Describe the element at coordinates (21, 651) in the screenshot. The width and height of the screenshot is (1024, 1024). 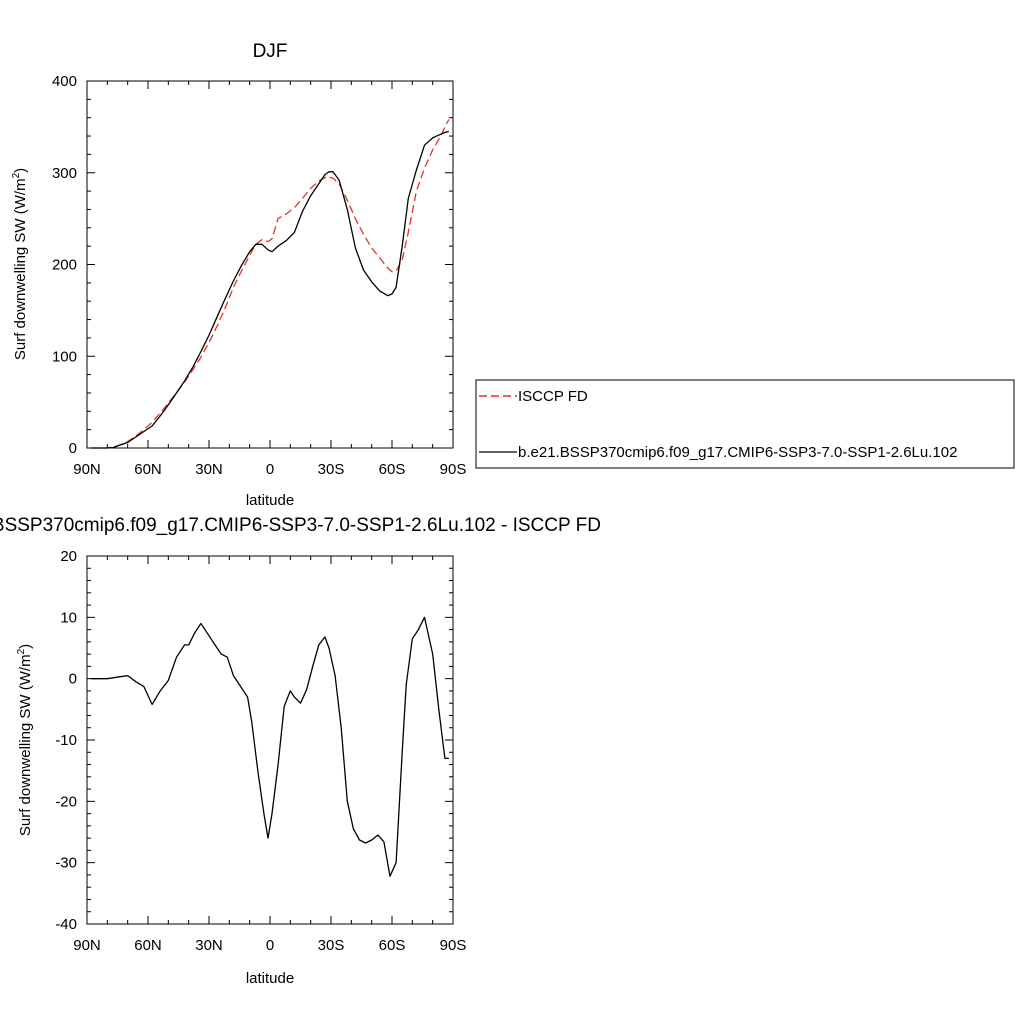
I see `panel2-y-axis-title-sup: 2` at that location.